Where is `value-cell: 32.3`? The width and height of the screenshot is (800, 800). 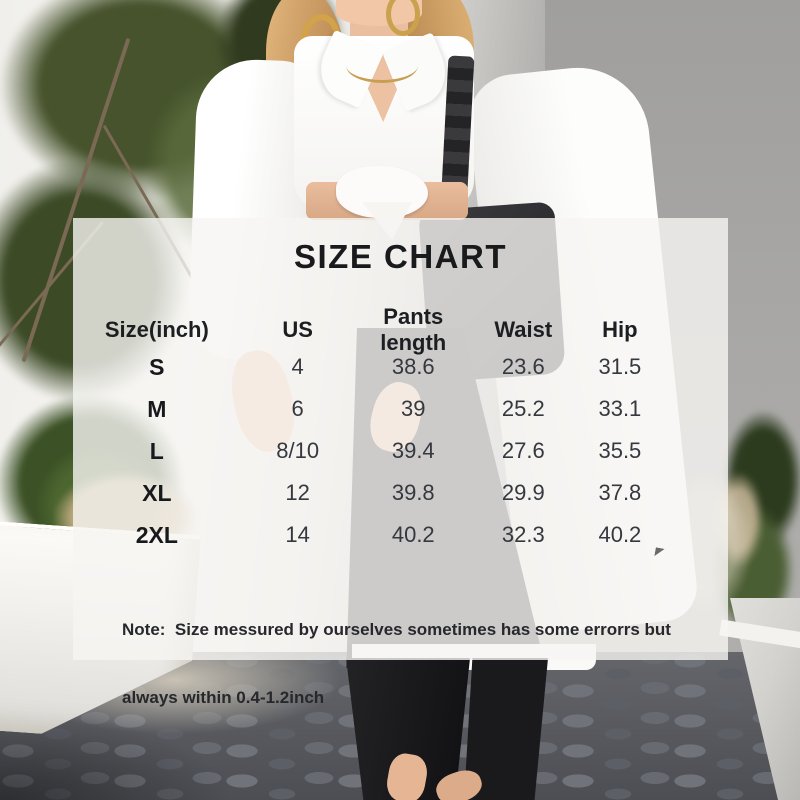 value-cell: 32.3 is located at coordinates (523, 534).